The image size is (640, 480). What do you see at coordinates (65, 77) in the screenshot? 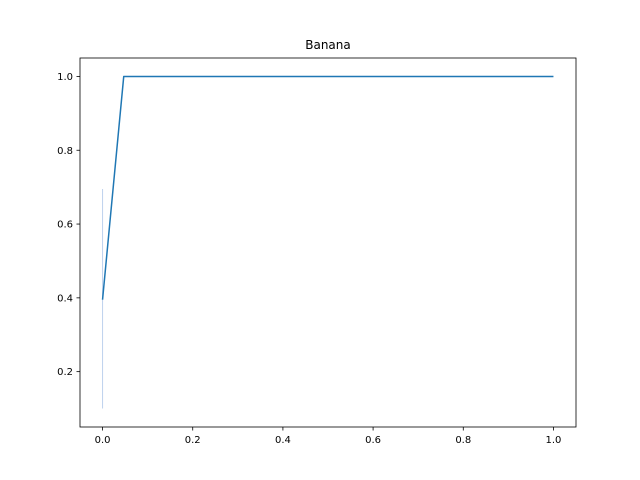
I see `y-tick-label: 1.0` at bounding box center [65, 77].